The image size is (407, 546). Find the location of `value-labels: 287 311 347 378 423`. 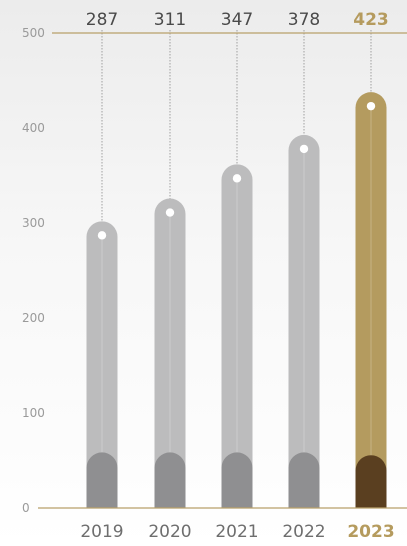

value-labels: 287 311 347 378 423 is located at coordinates (237, 20).